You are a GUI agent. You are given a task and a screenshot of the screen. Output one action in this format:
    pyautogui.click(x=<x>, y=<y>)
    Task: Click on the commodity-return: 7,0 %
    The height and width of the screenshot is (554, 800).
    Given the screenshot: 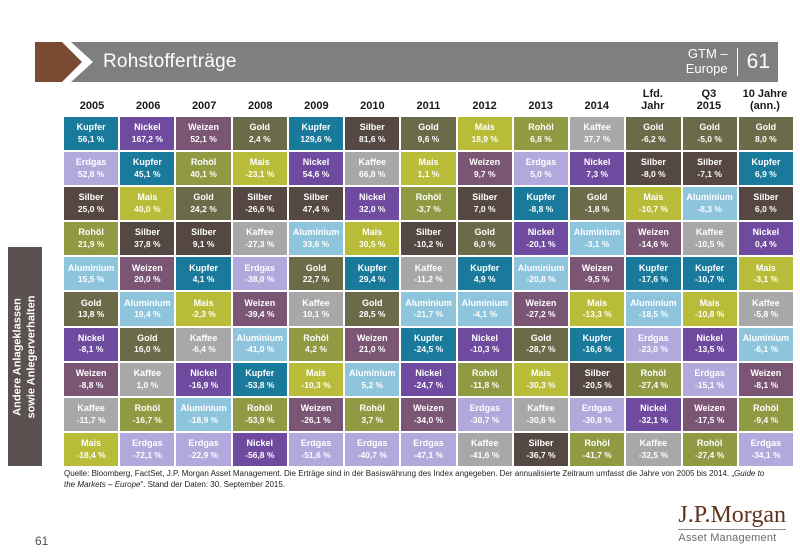 What is the action you would take?
    pyautogui.click(x=484, y=209)
    